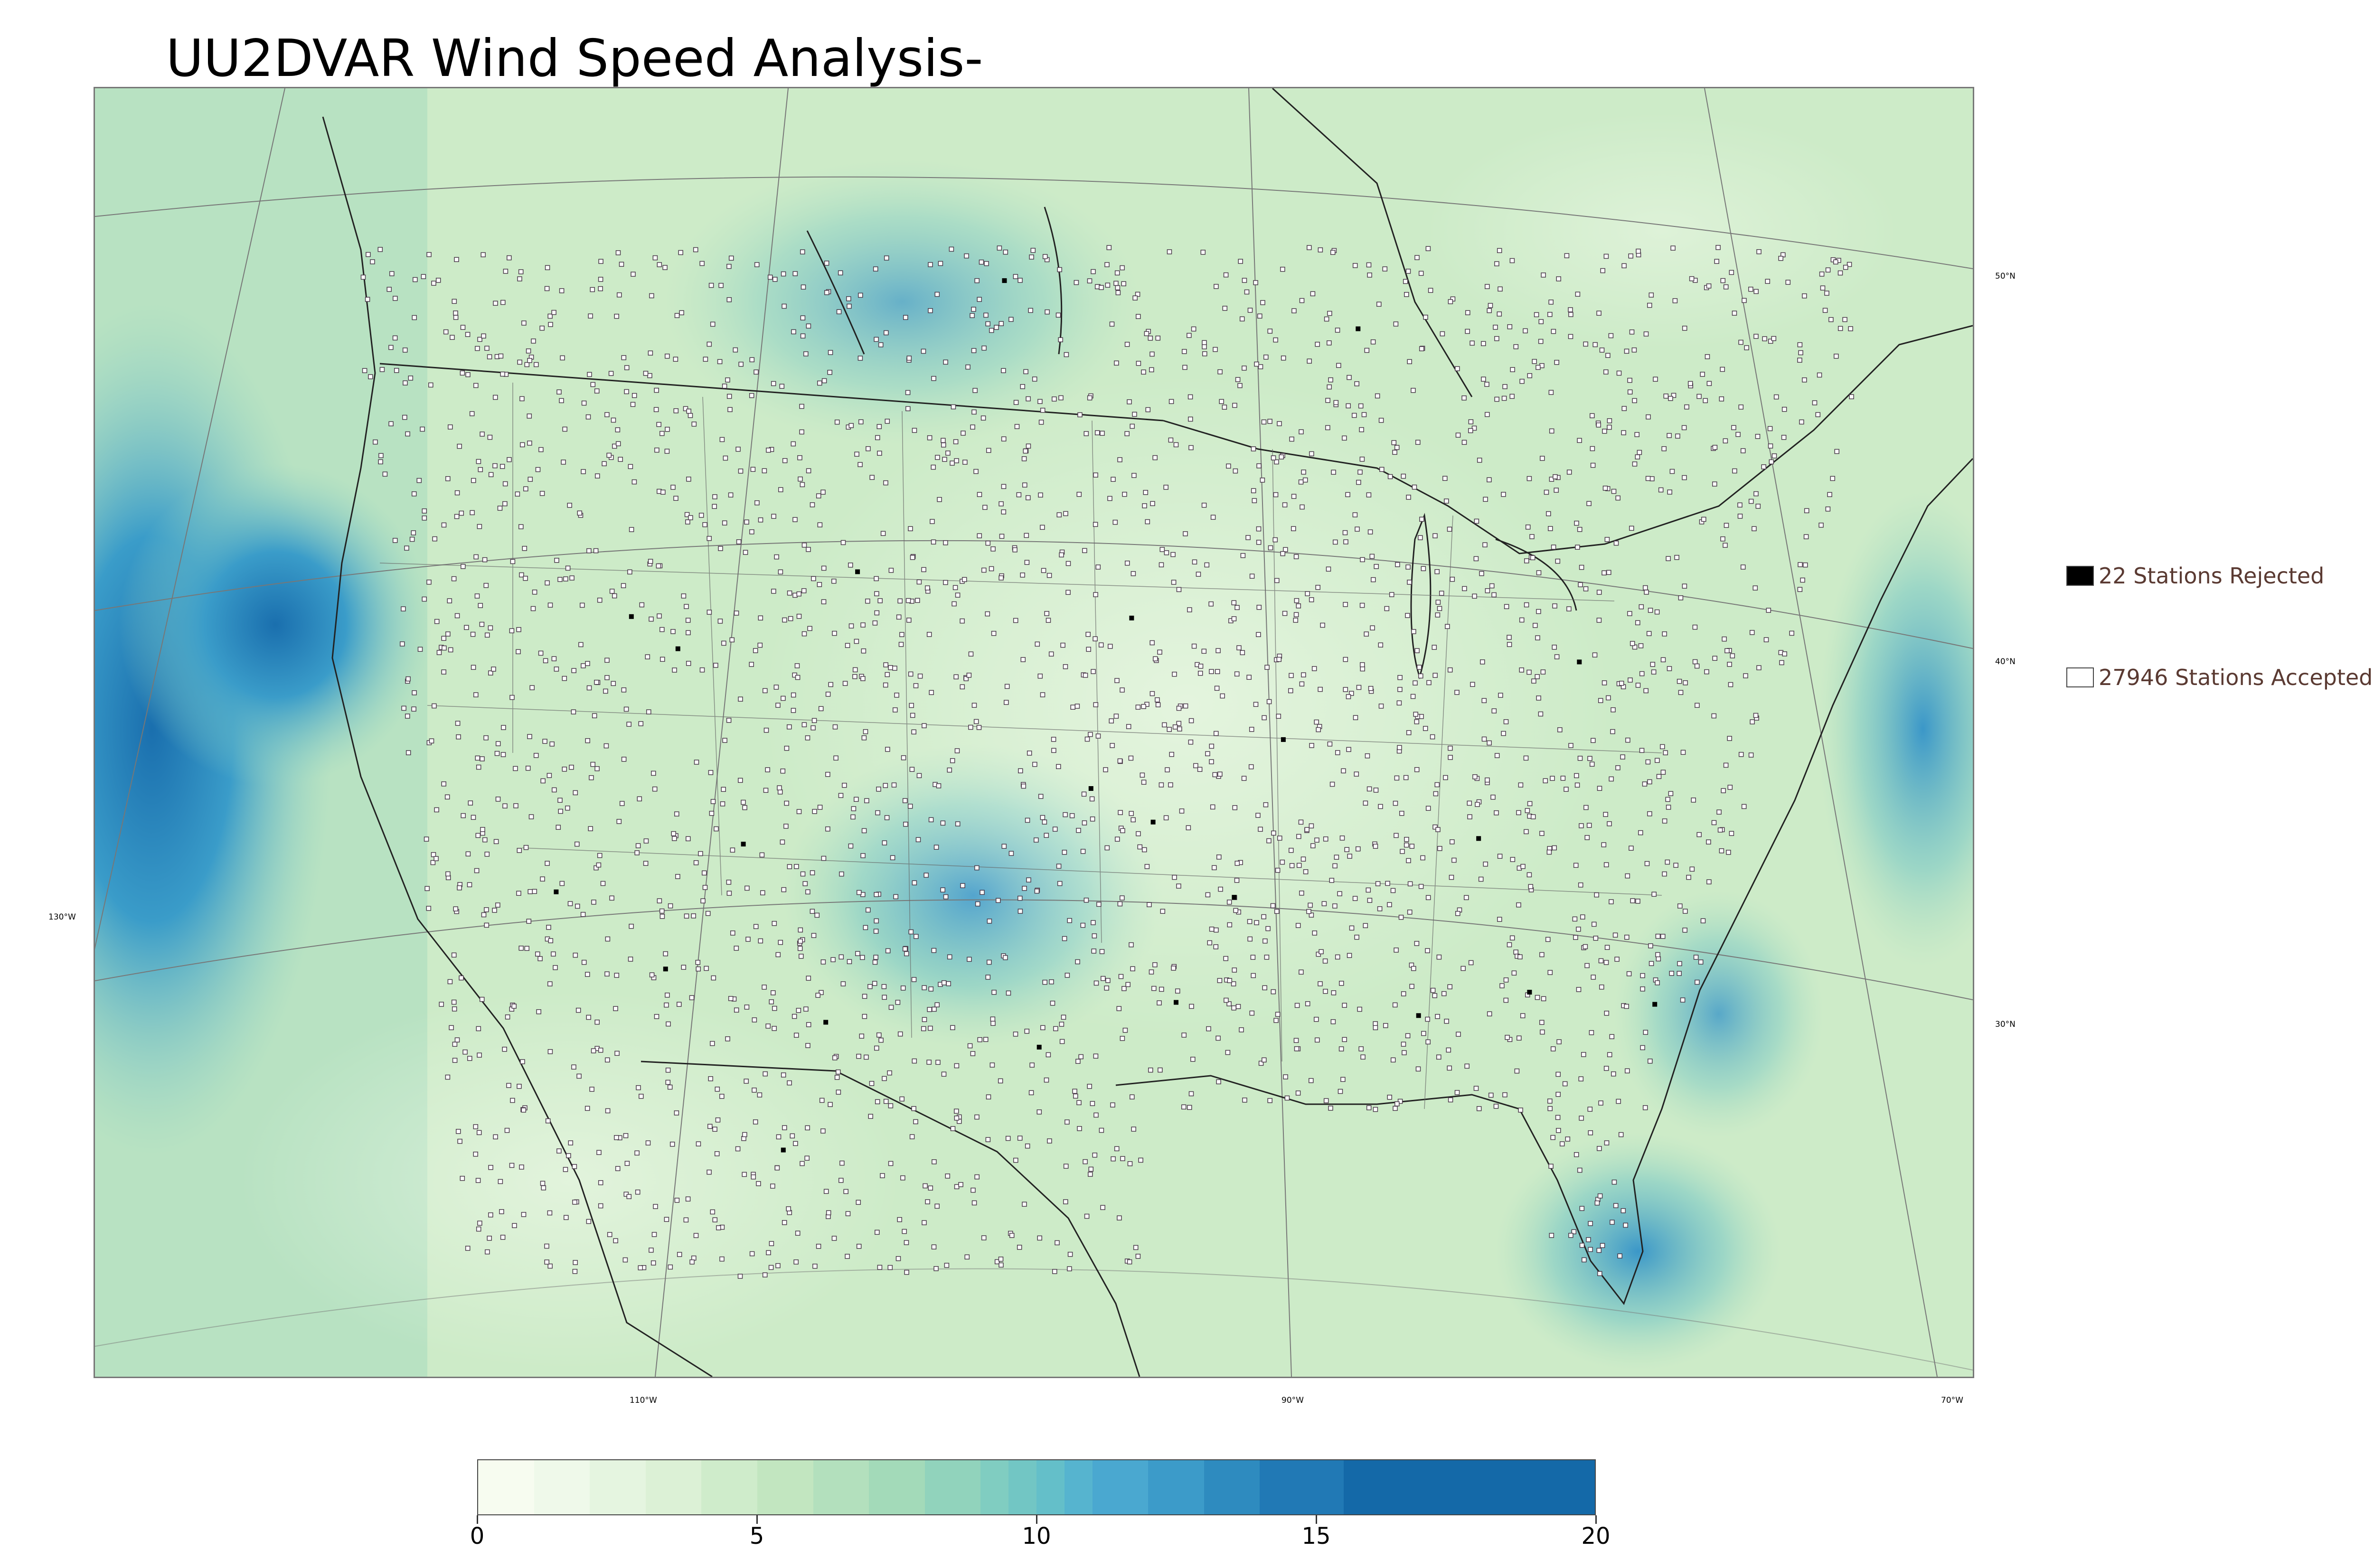 The height and width of the screenshot is (1568, 2374). I want to click on legend-accepted: 27946 Stations Accepted, so click(2219, 678).